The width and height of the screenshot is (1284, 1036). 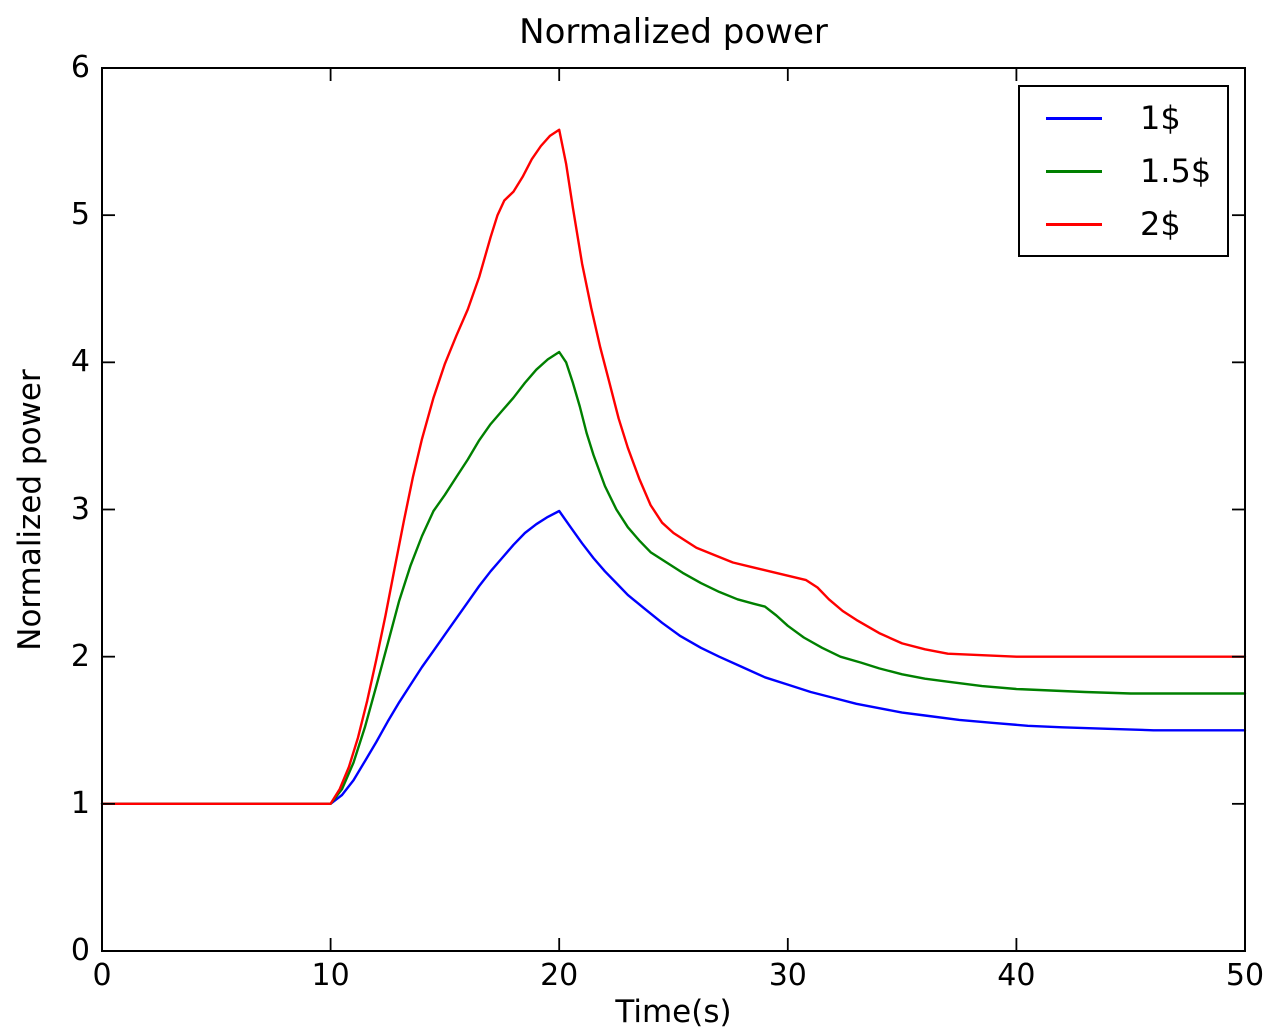 I want to click on x-tick-label: 20, so click(x=559, y=975).